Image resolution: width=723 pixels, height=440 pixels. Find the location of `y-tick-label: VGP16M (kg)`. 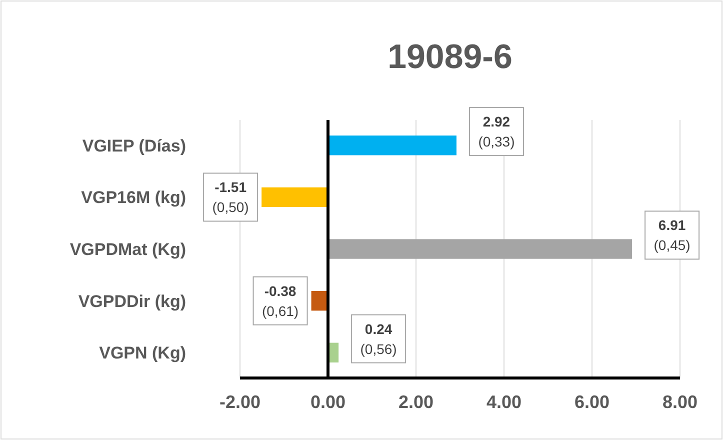

y-tick-label: VGP16M (kg) is located at coordinates (133, 198).